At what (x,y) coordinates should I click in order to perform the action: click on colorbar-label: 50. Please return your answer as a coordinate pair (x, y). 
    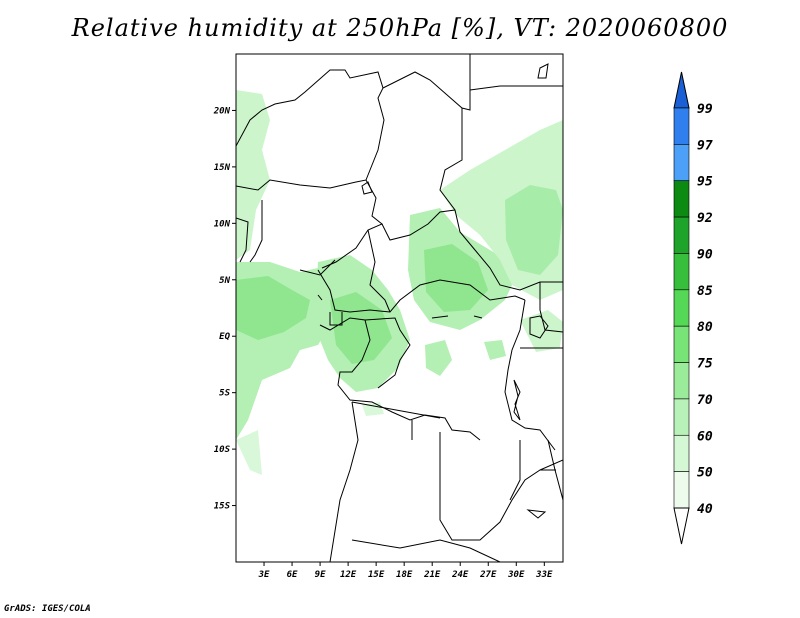
    Looking at the image, I should click on (705, 473).